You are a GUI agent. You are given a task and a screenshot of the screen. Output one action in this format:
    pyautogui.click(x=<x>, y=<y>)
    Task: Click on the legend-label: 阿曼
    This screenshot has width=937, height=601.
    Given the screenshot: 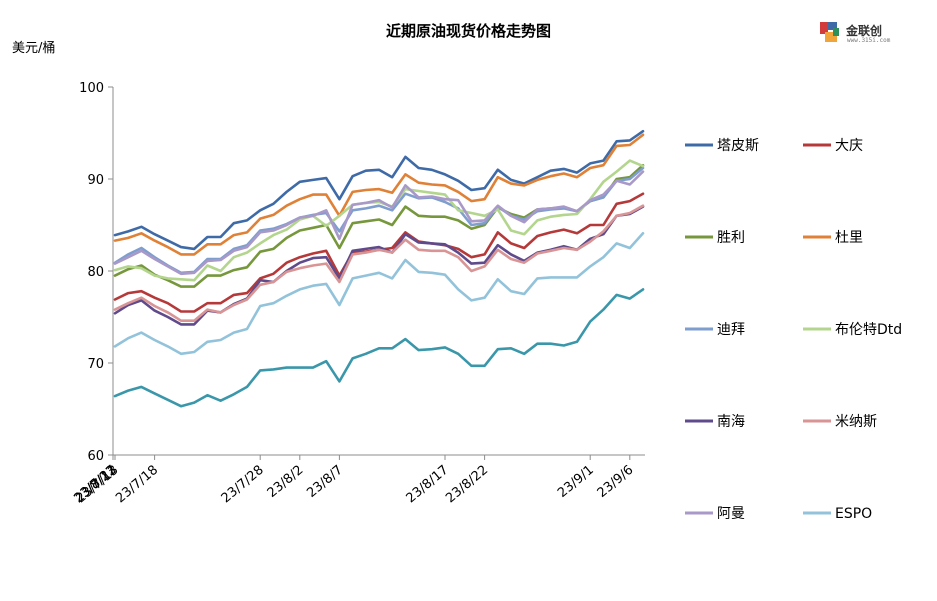 What is the action you would take?
    pyautogui.click(x=731, y=514)
    